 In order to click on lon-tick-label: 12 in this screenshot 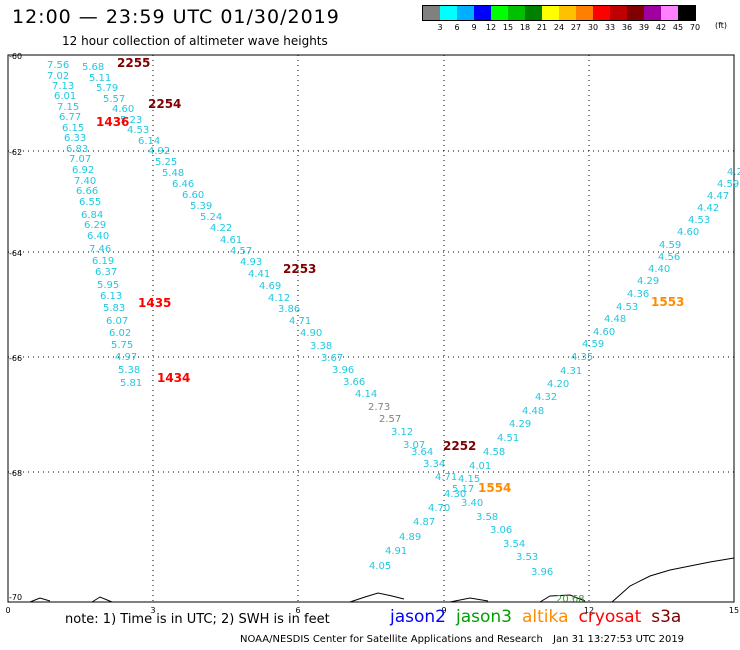, I will do `click(589, 610)`.